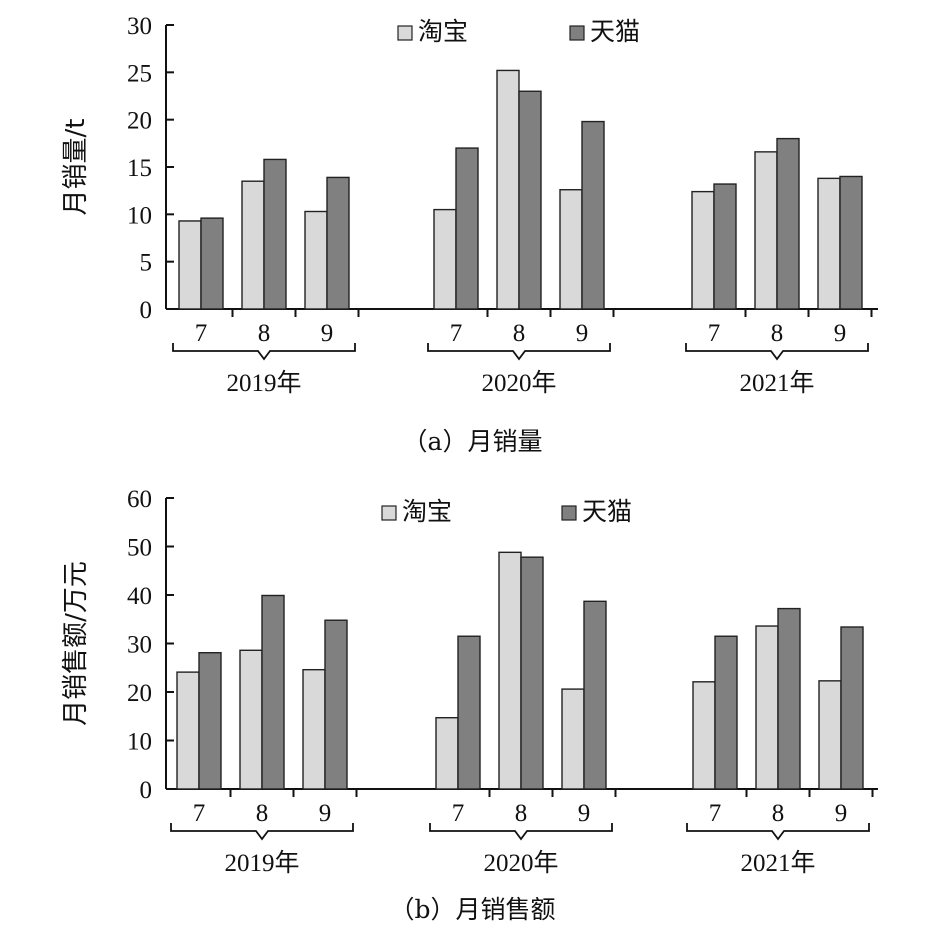  Describe the element at coordinates (577, 33) in the screenshot. I see `a-legend-swatch-tmall` at that location.